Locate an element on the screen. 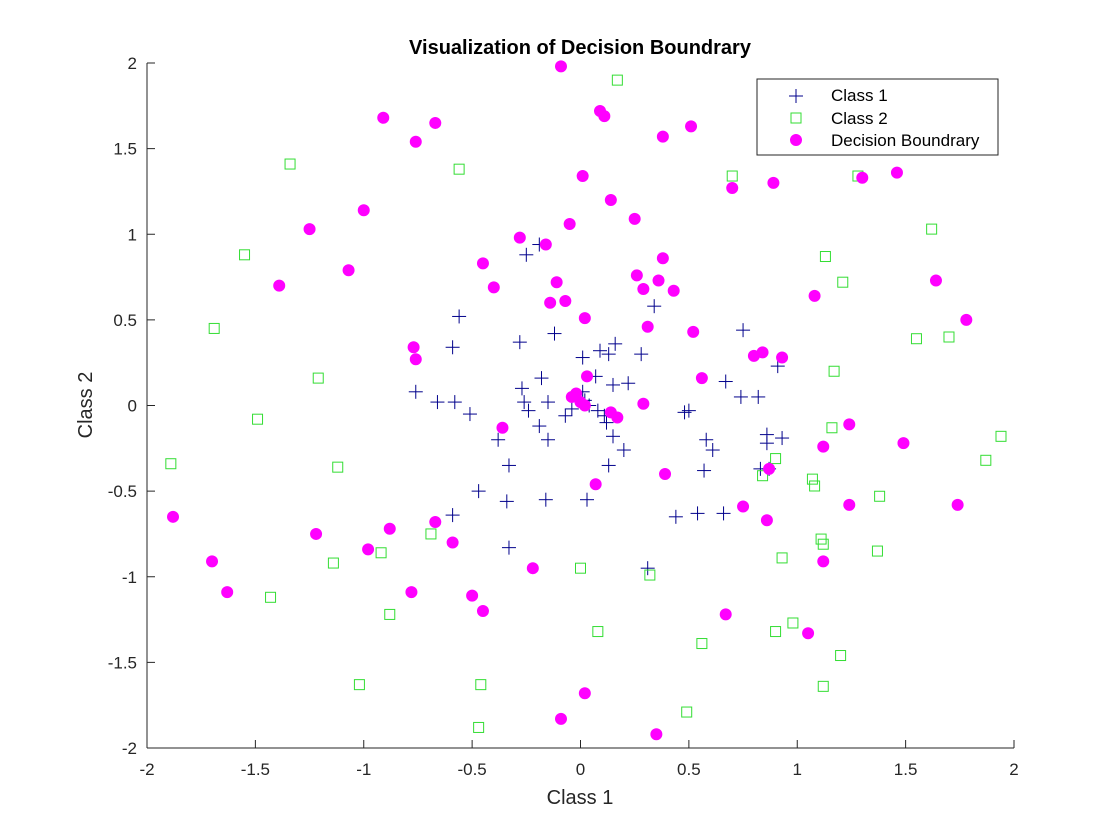 The width and height of the screenshot is (1120, 840). y-tick-label: 0.5 is located at coordinates (125, 320).